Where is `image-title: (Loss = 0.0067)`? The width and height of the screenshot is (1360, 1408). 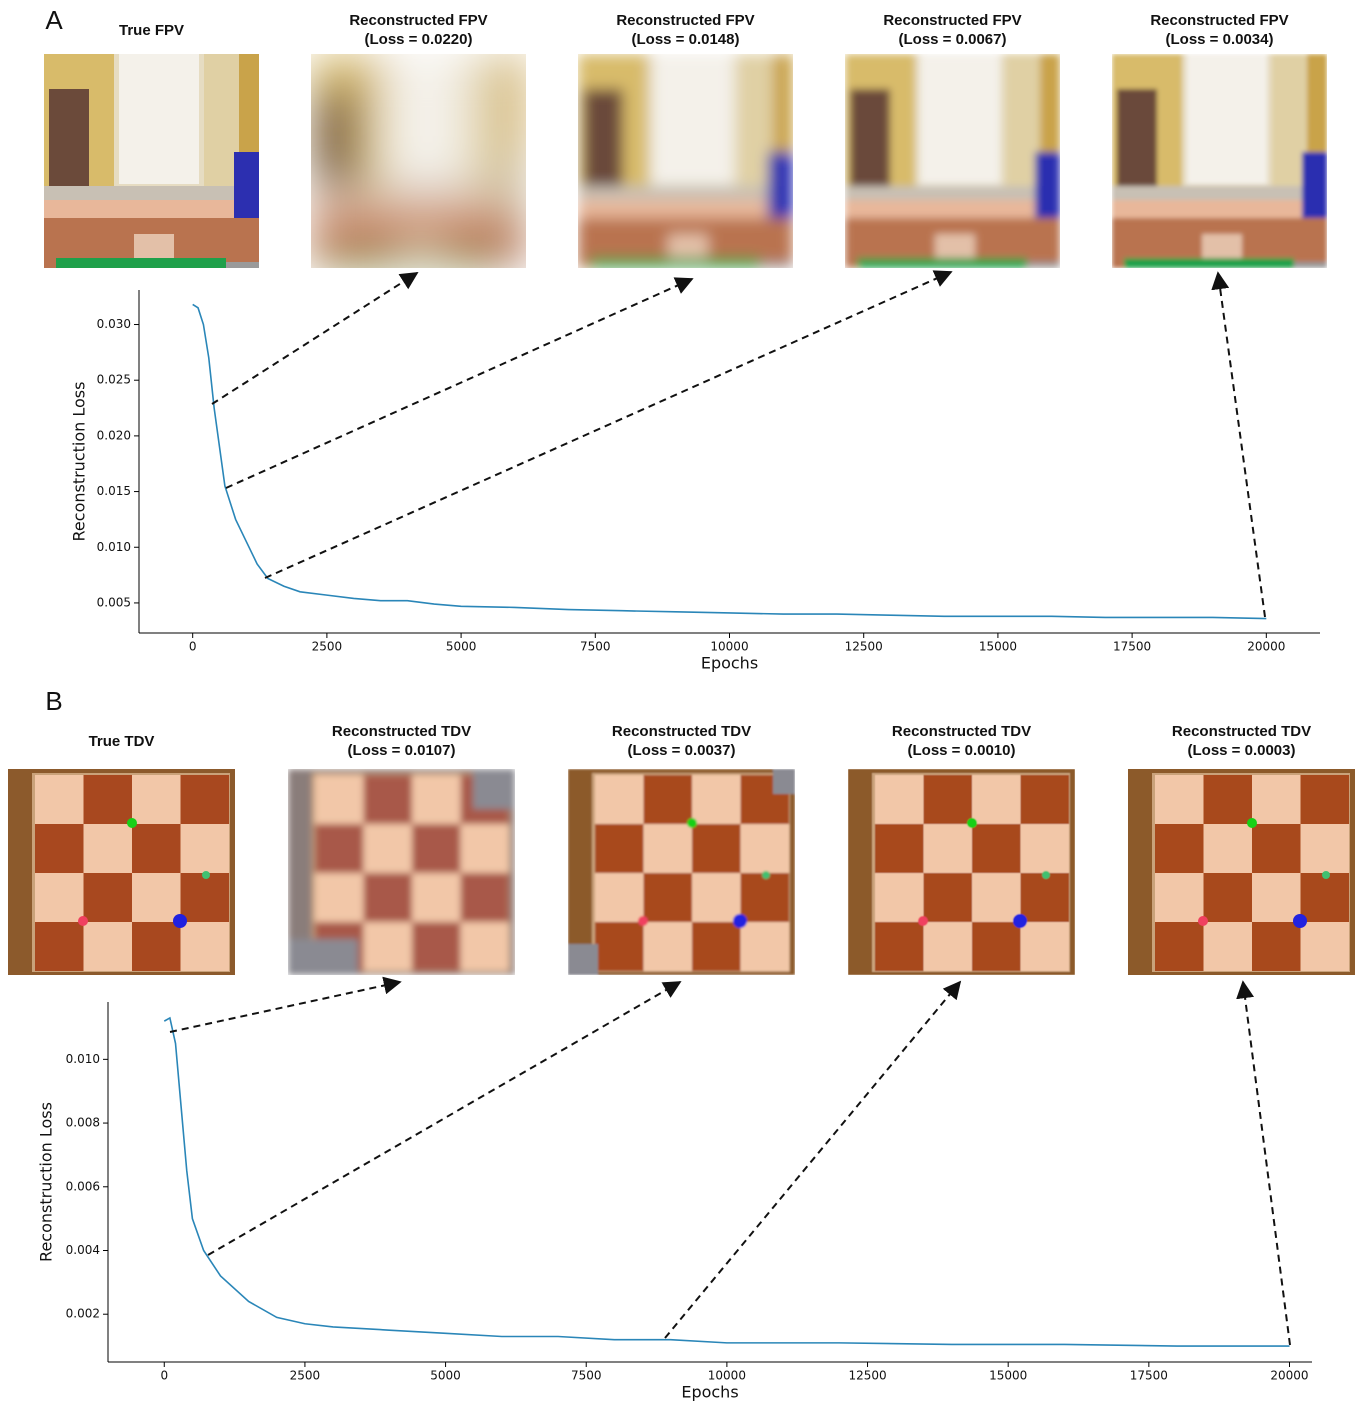 image-title: (Loss = 0.0067) is located at coordinates (953, 39).